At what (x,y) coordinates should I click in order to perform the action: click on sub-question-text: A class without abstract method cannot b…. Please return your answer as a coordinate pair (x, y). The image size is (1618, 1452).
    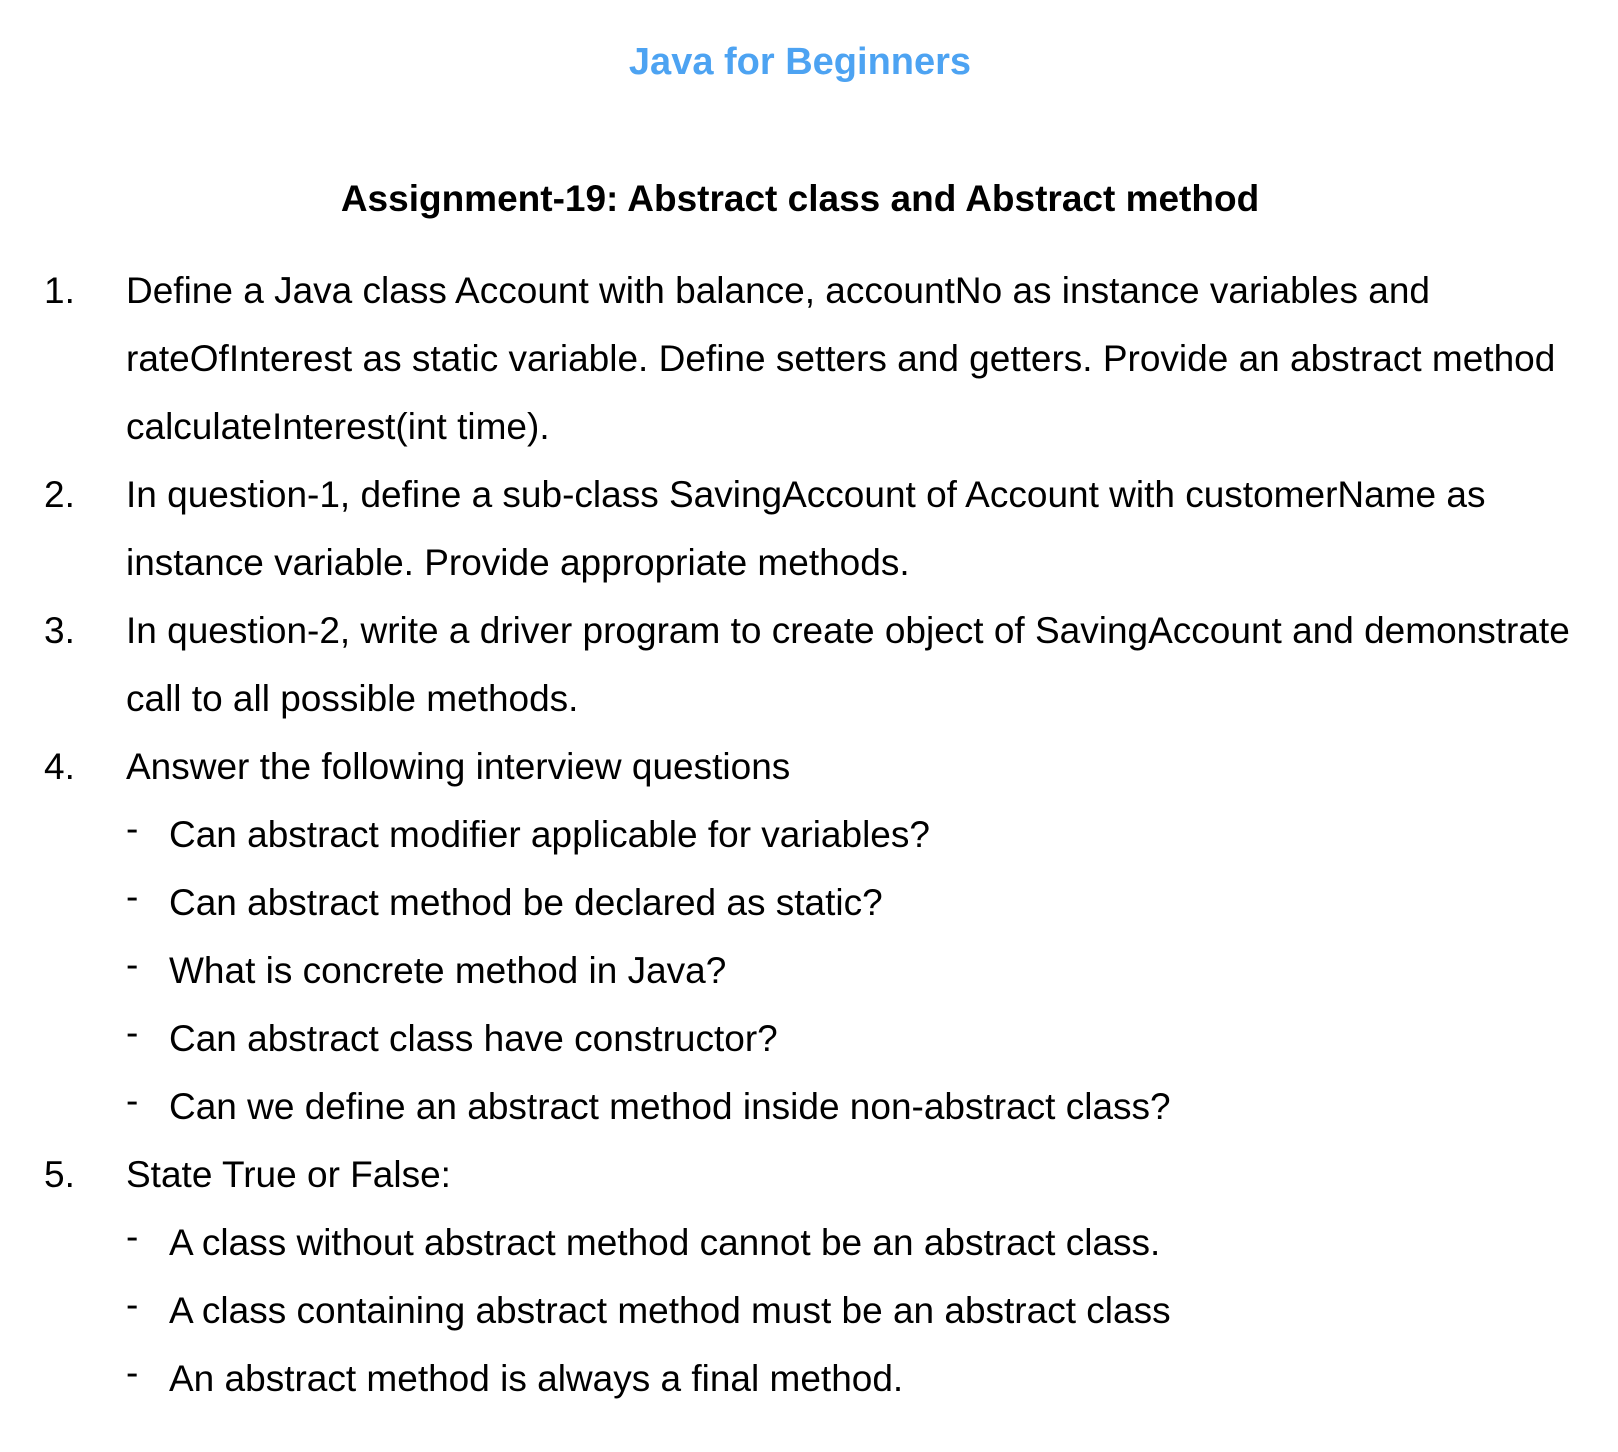
    Looking at the image, I should click on (665, 1242).